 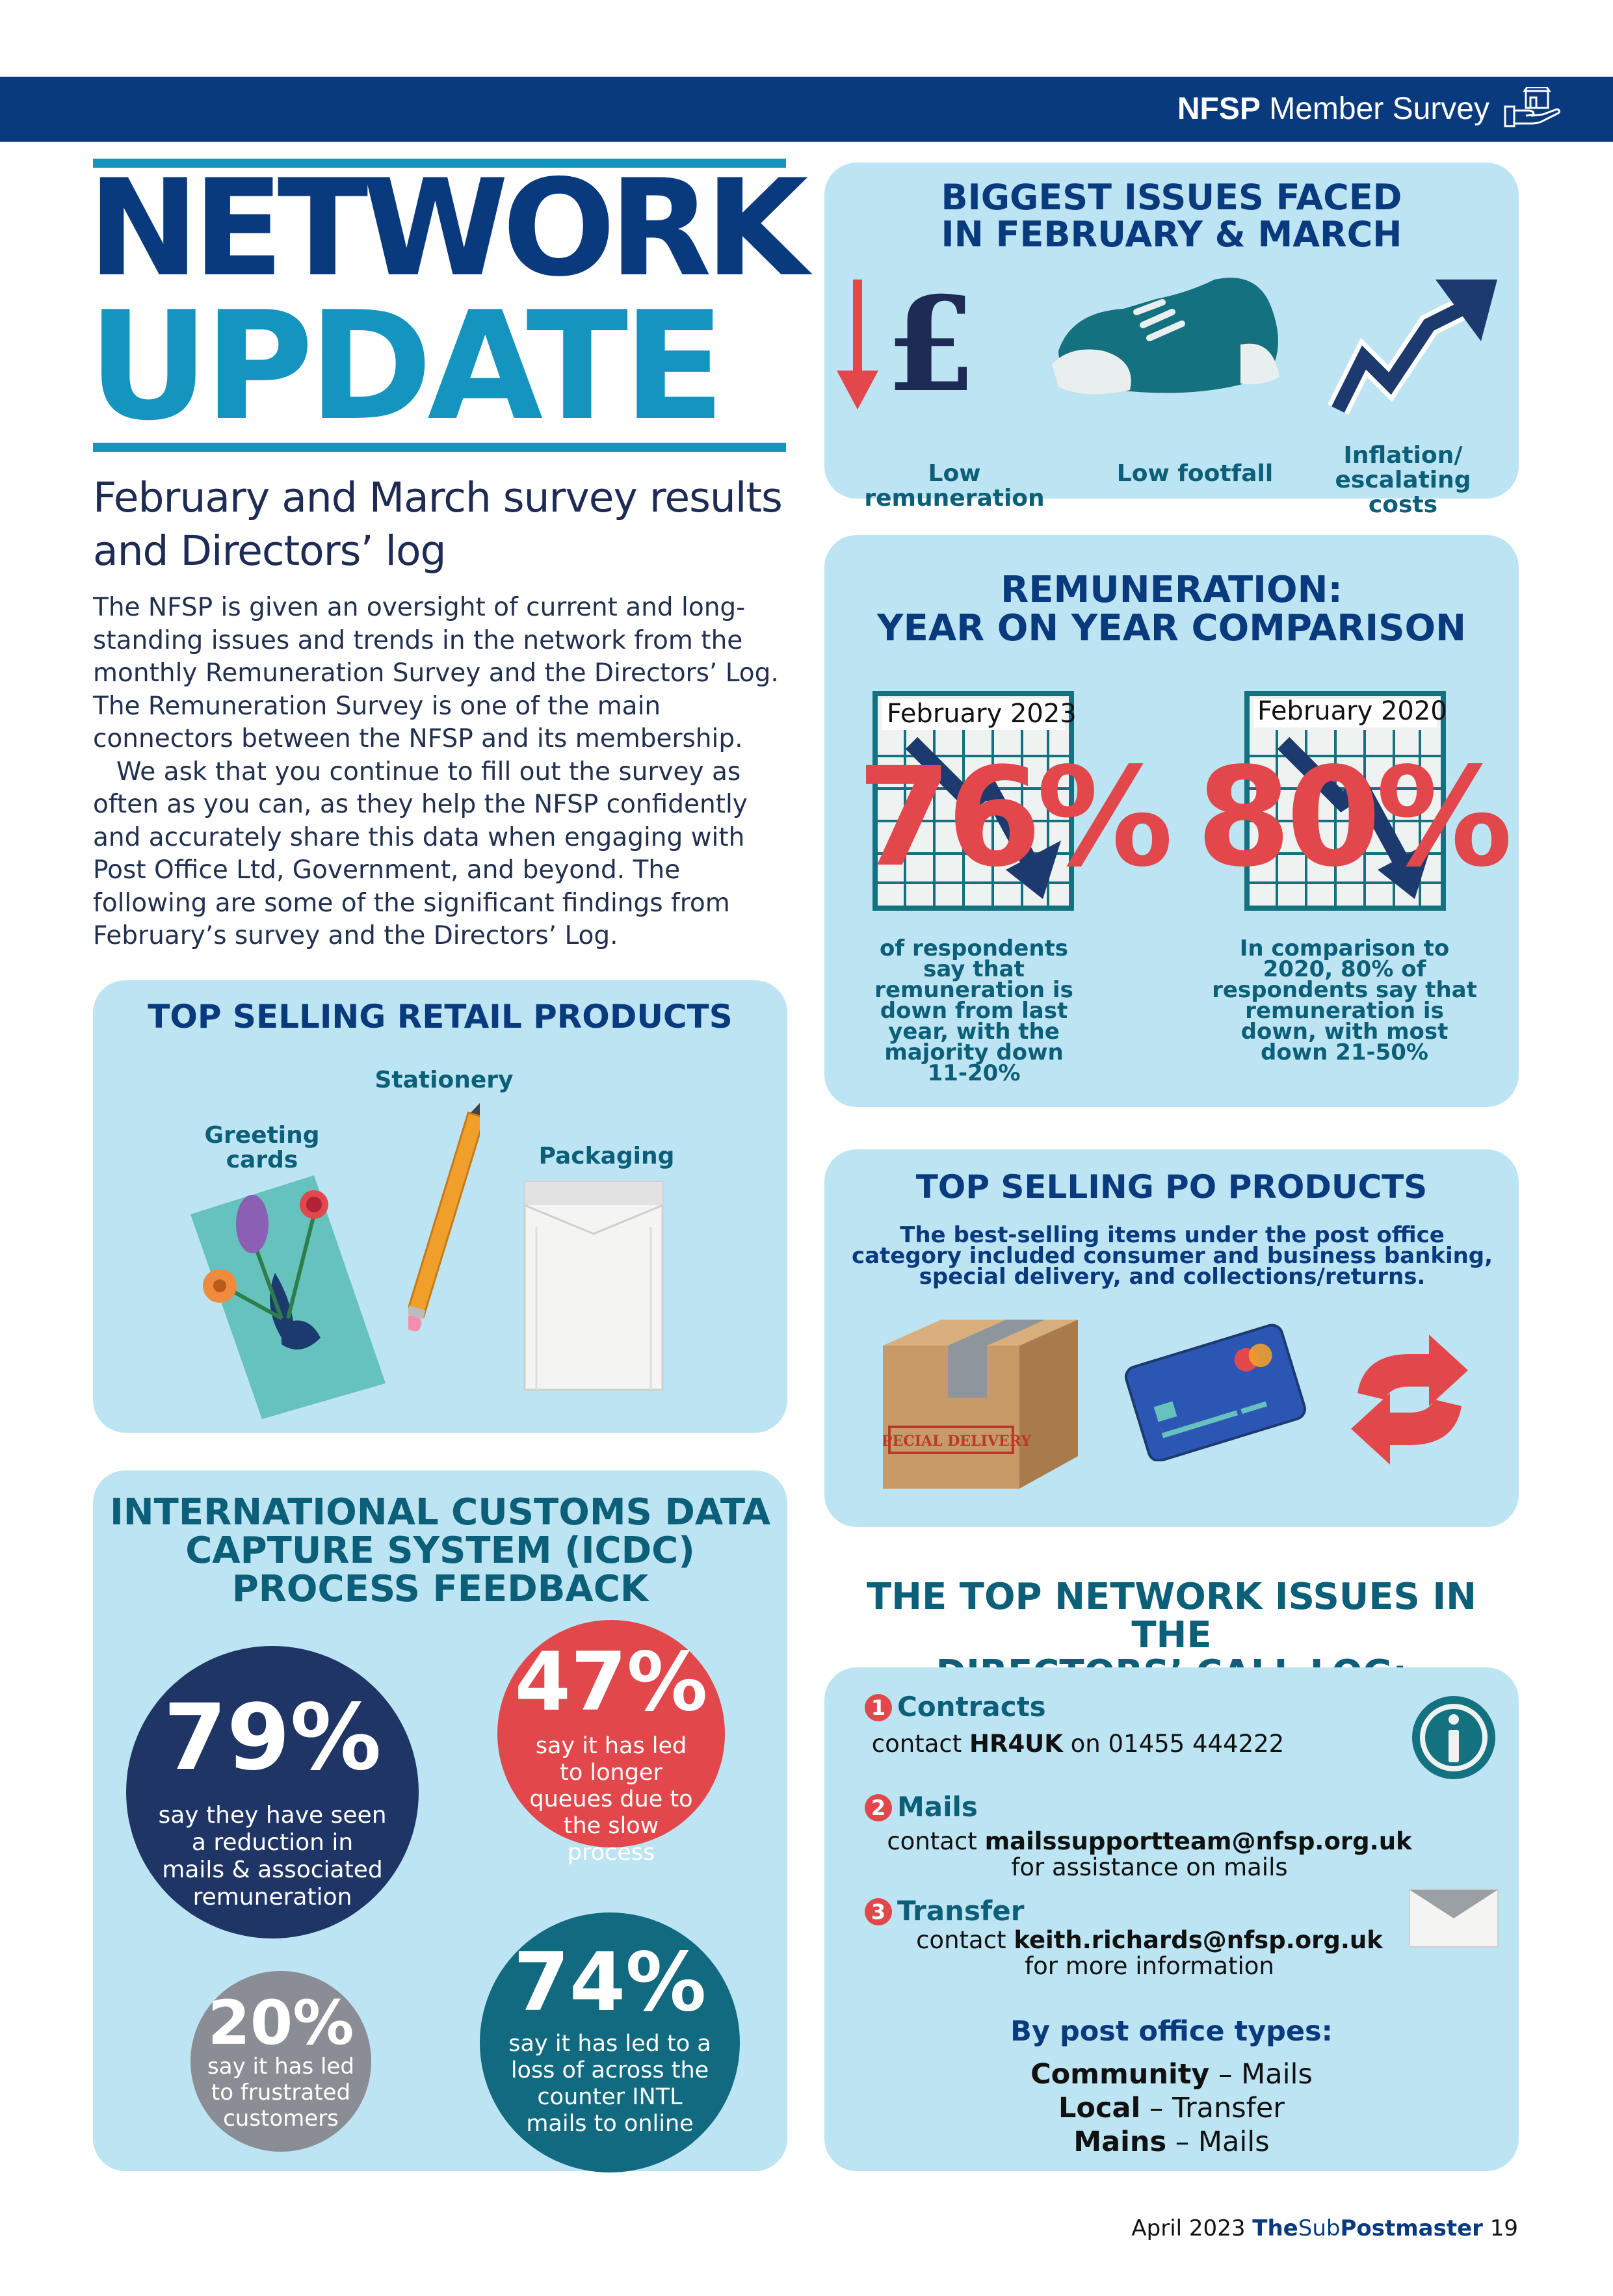 I want to click on call-log-heading-line1: THE TOP NETWORK ISSUES IN THE, so click(x=1171, y=1616).